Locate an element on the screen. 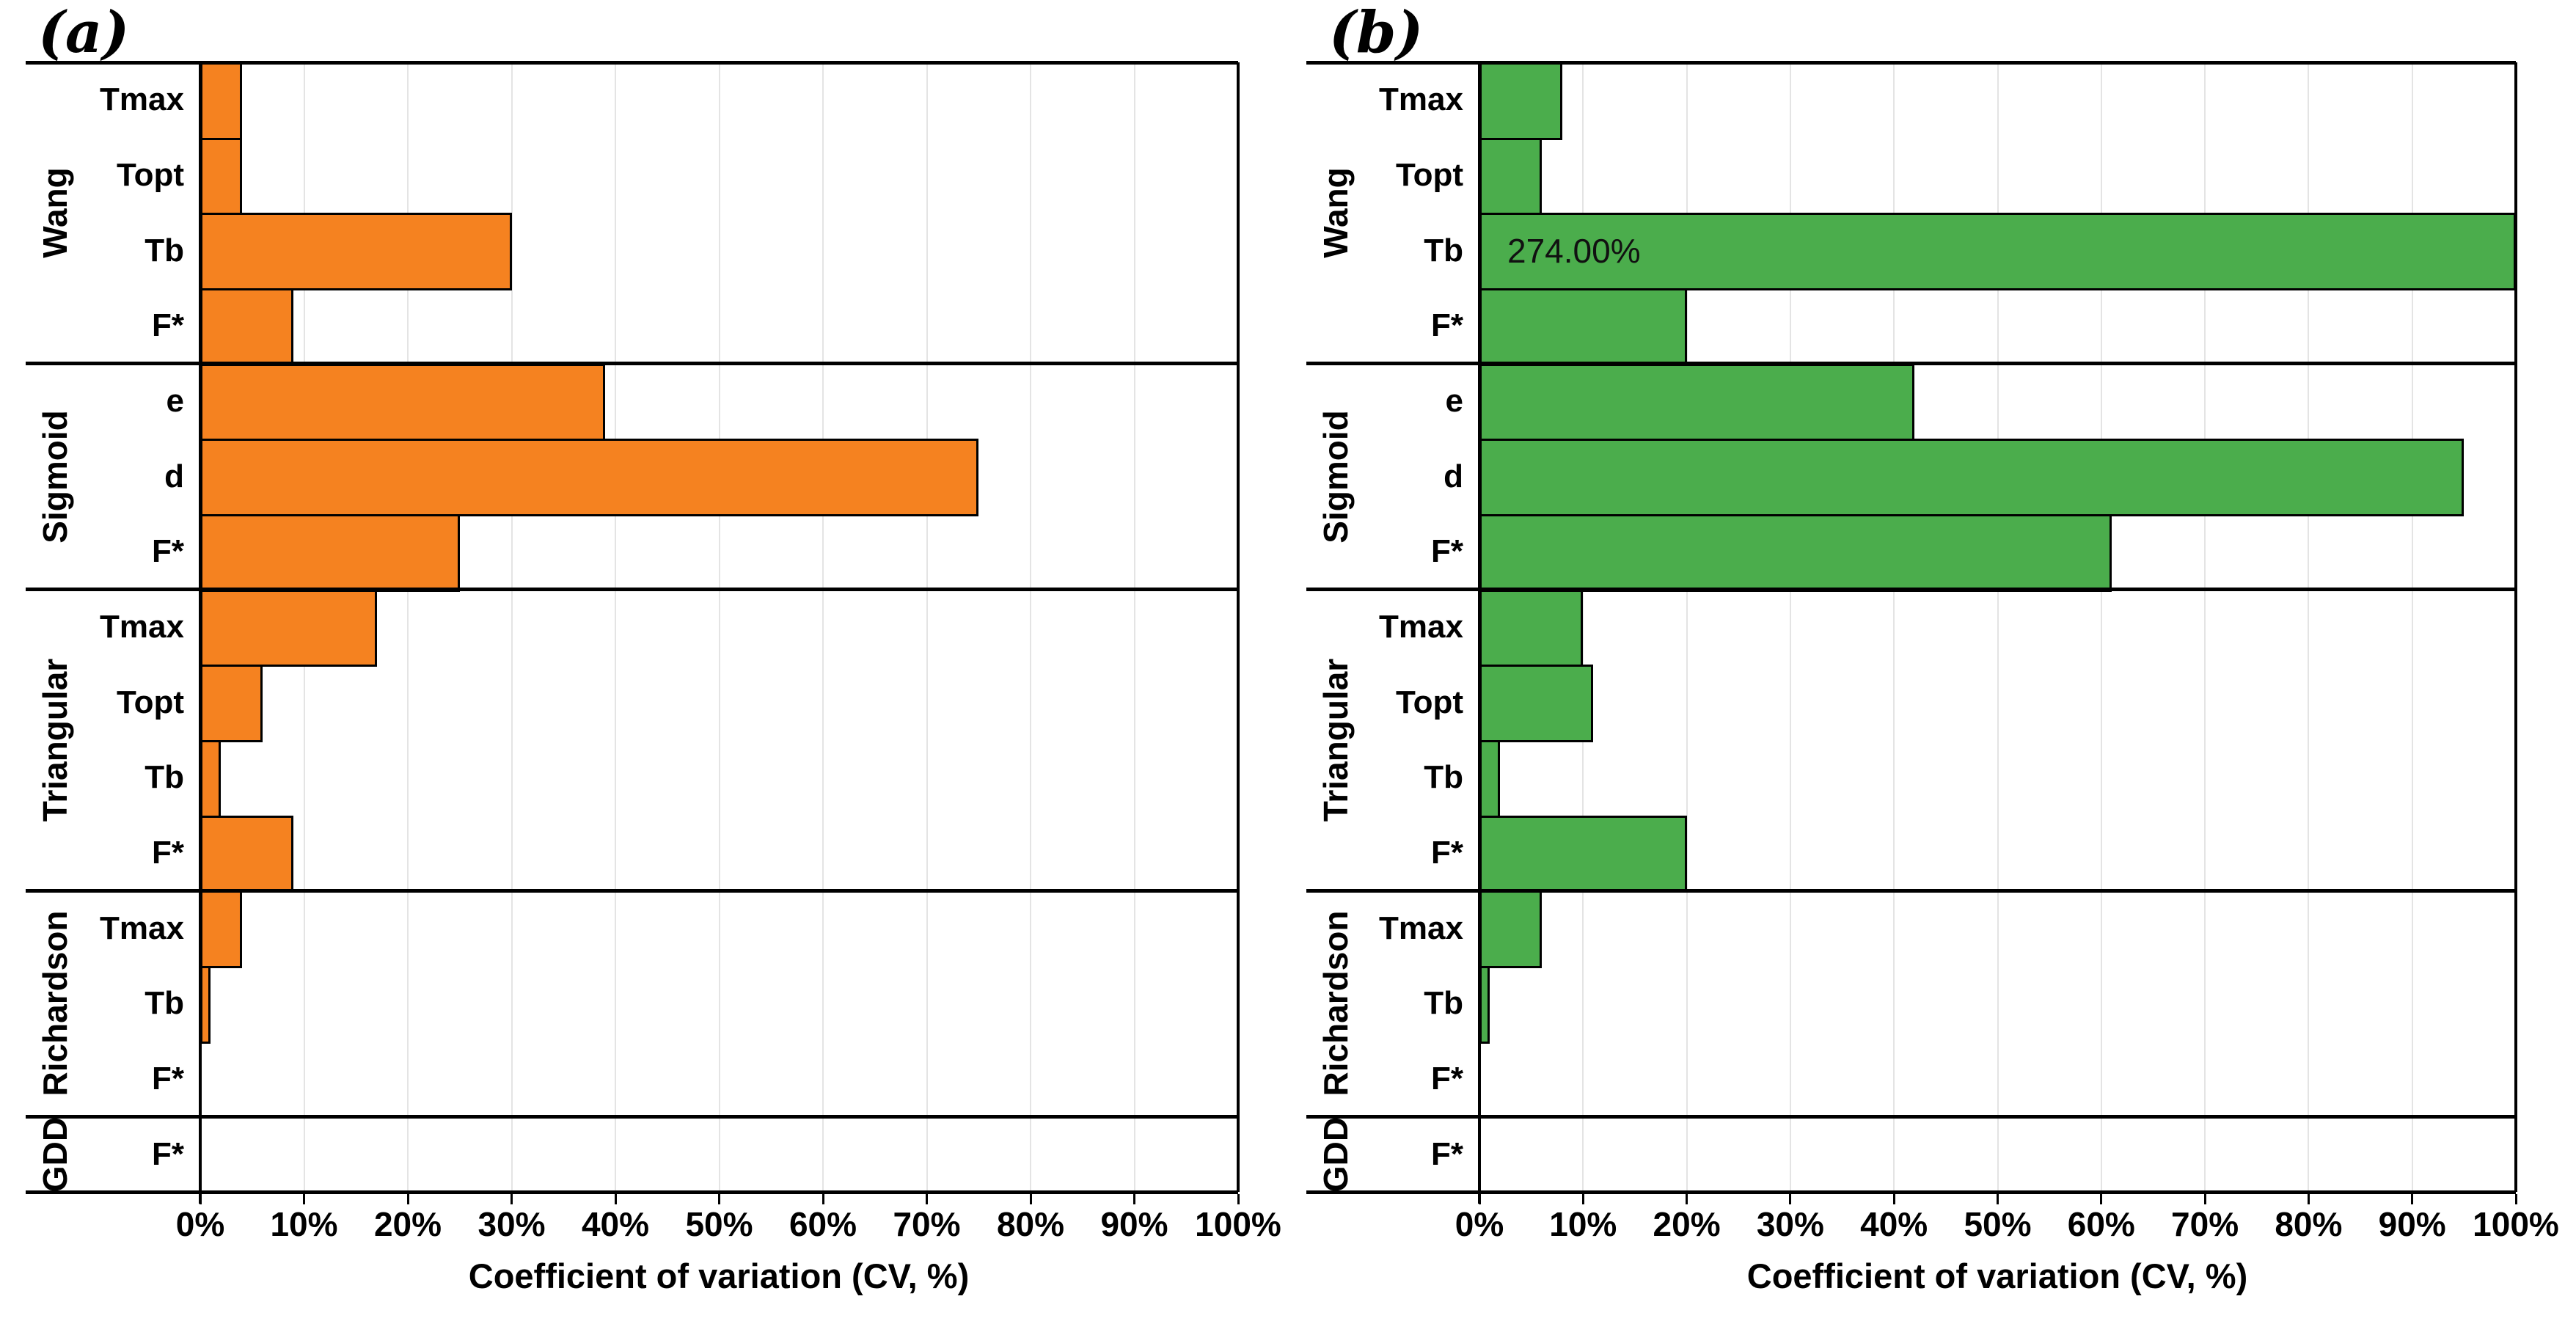  x-tick-label-b-70: 70% is located at coordinates (2205, 1224).